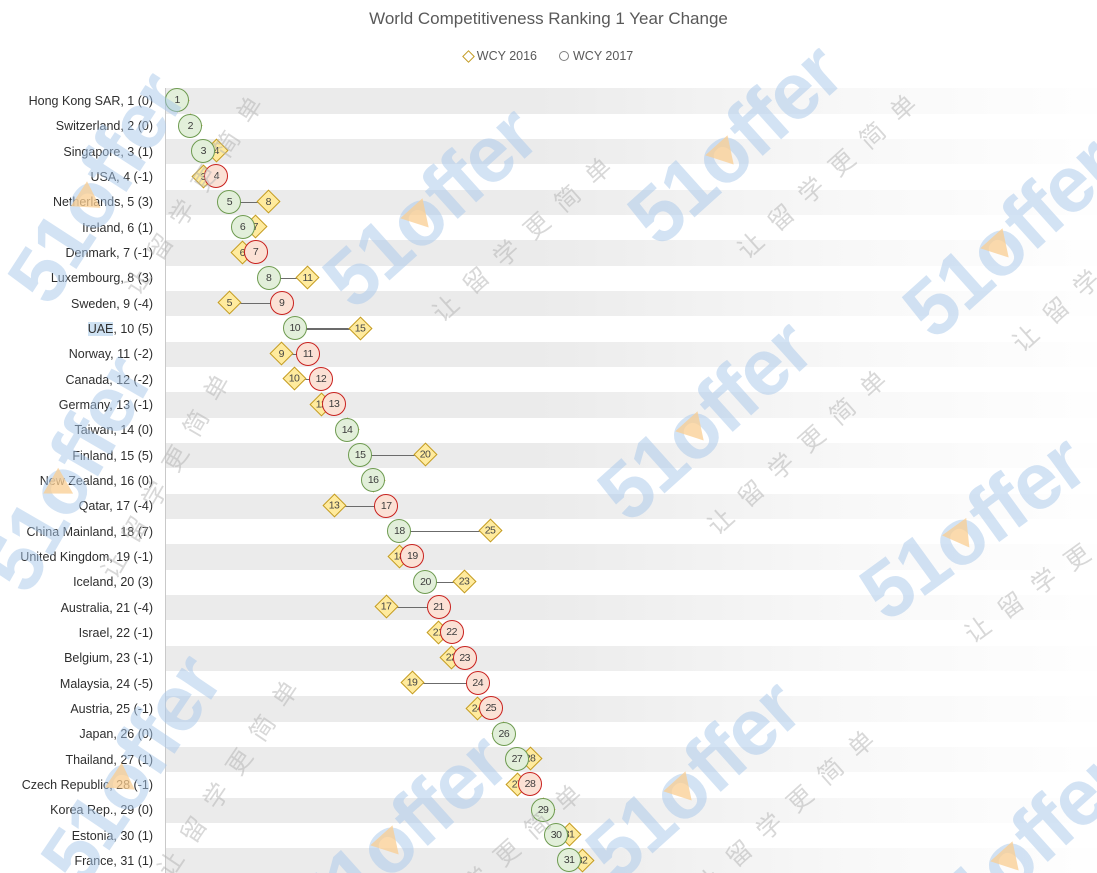  What do you see at coordinates (108, 658) in the screenshot?
I see `row-label: Belgium, 23 (-1)` at bounding box center [108, 658].